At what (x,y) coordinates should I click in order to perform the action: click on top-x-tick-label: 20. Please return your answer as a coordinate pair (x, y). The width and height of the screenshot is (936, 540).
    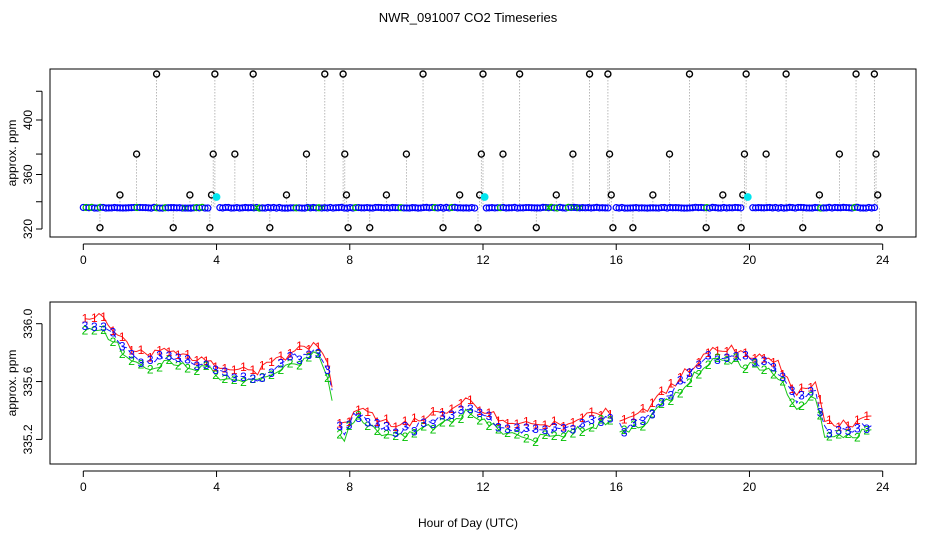
    Looking at the image, I should click on (750, 260).